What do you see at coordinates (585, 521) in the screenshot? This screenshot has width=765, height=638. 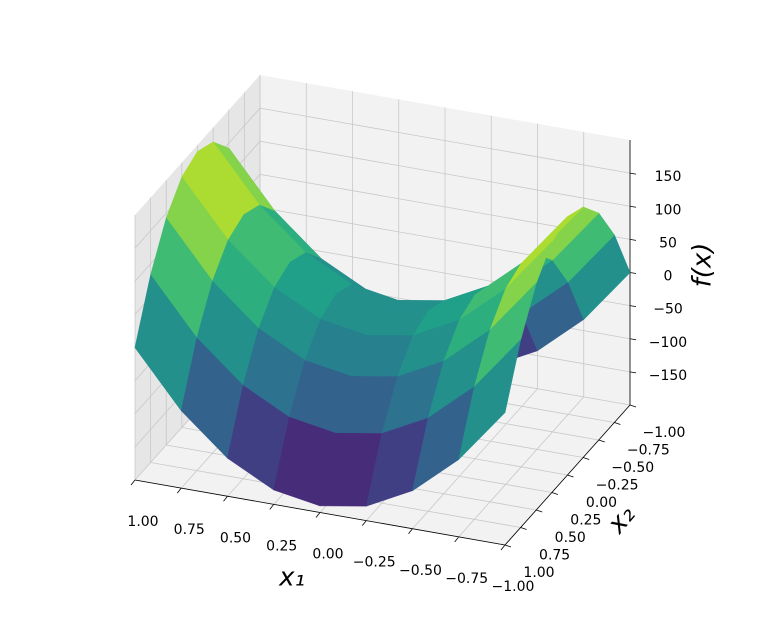 I see `y-tick-label: 0.25` at bounding box center [585, 521].